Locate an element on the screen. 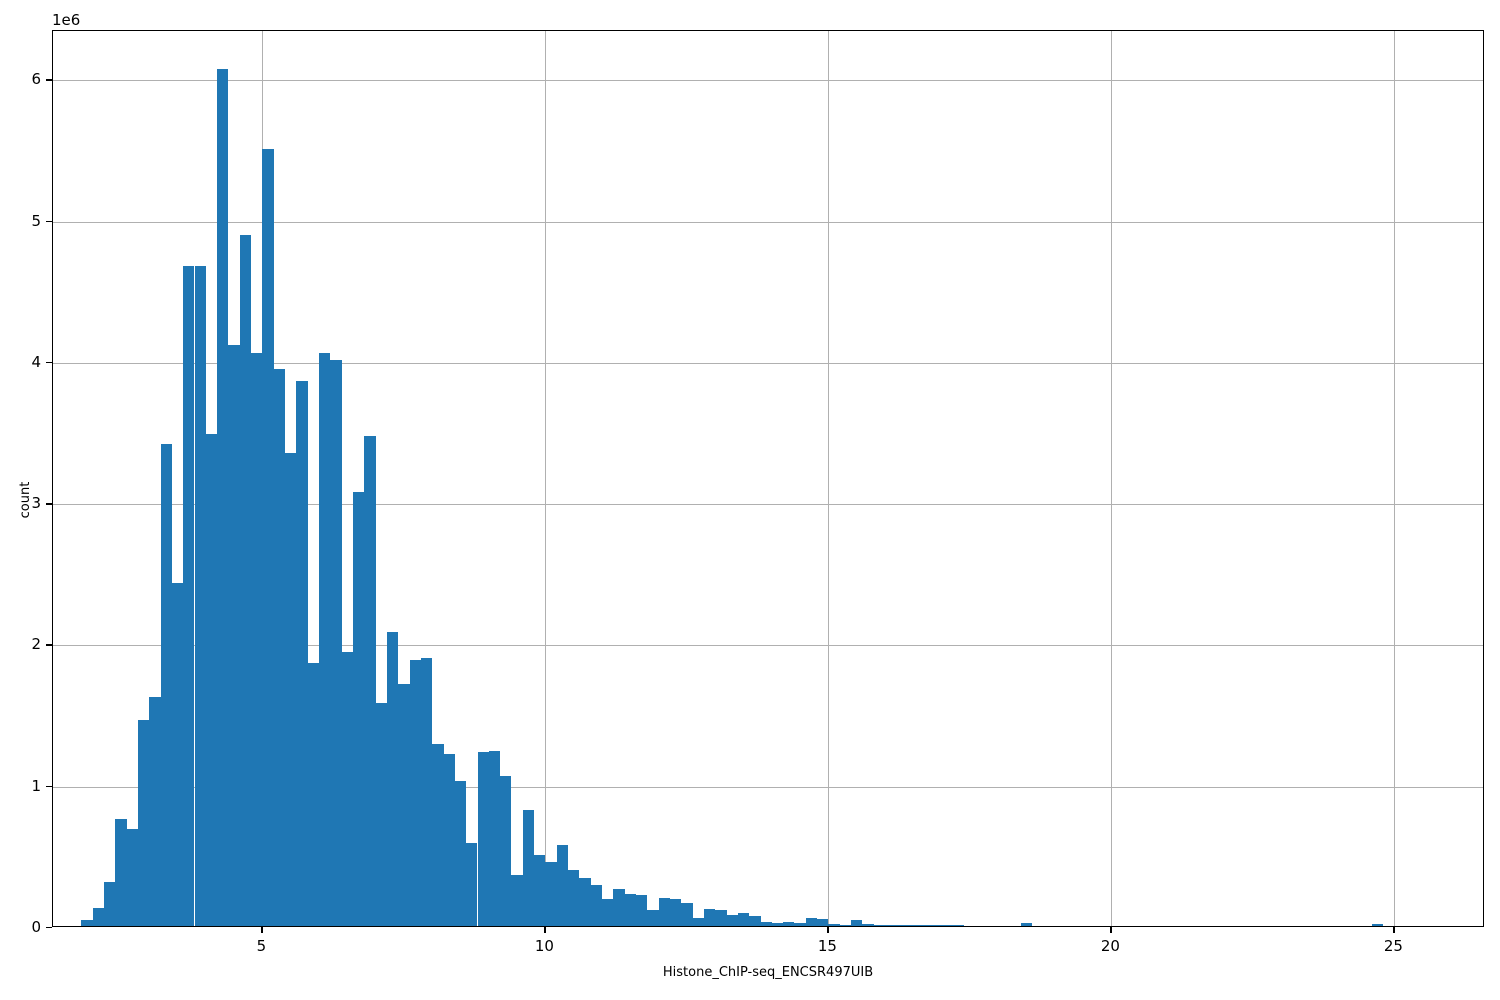 This screenshot has height=1000, width=1500. y-tick-label: 5 is located at coordinates (36, 220).